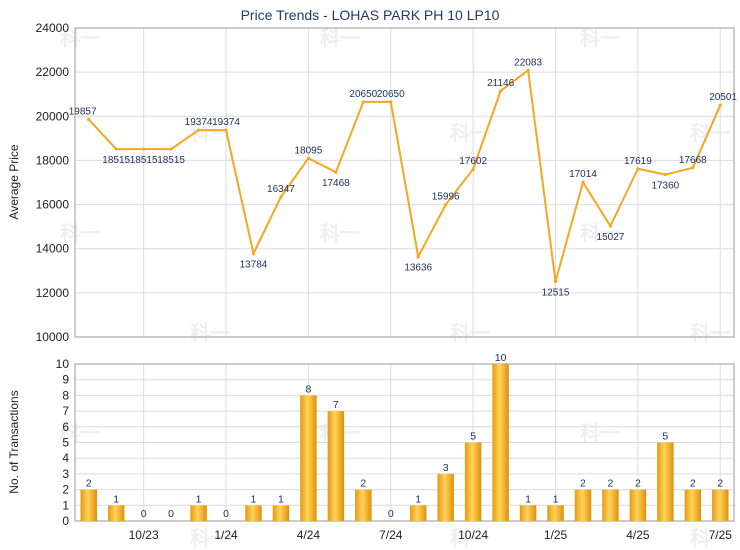 The height and width of the screenshot is (550, 740). What do you see at coordinates (391, 535) in the screenshot?
I see `x-tick-label: 7/24` at bounding box center [391, 535].